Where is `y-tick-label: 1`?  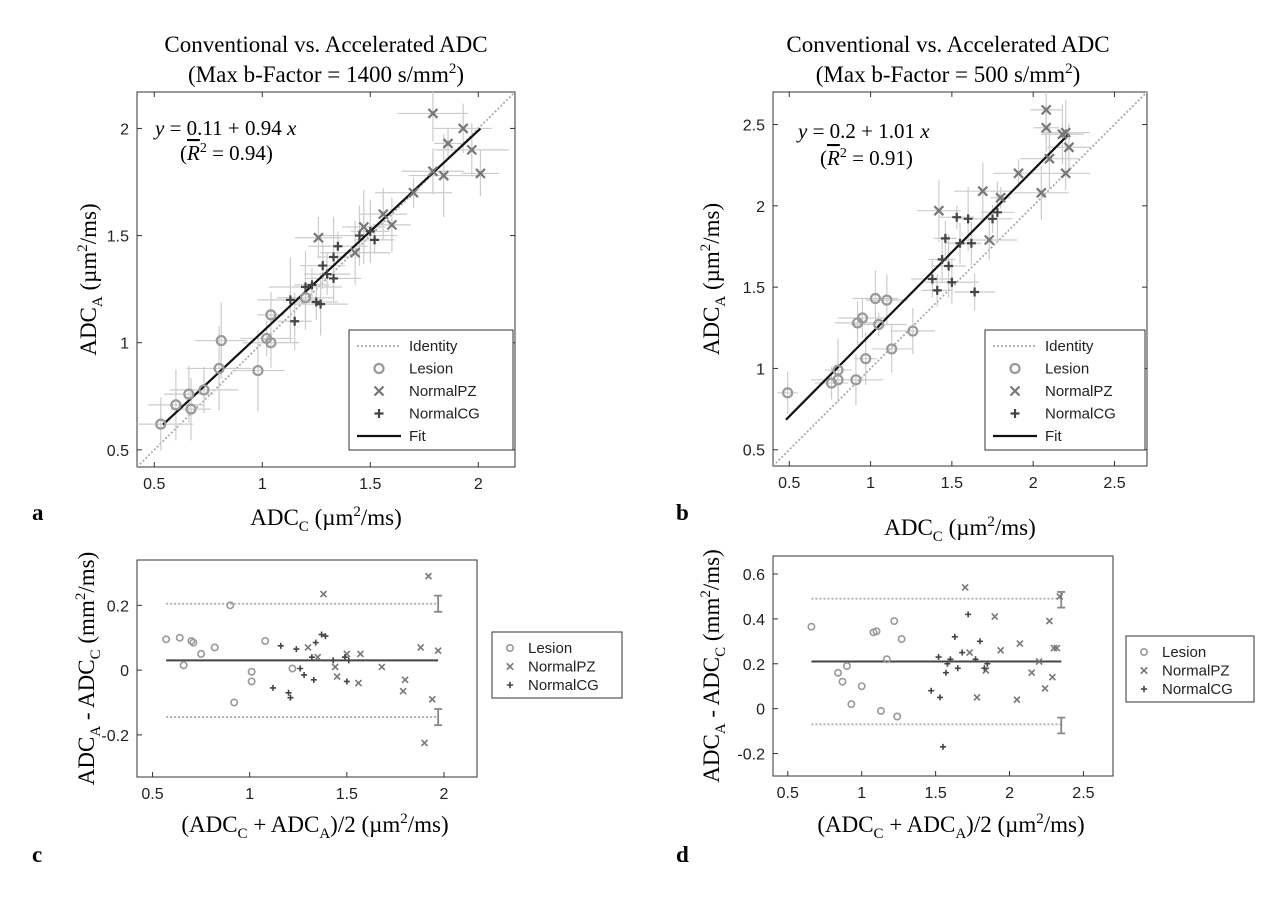
y-tick-label: 1 is located at coordinates (760, 369).